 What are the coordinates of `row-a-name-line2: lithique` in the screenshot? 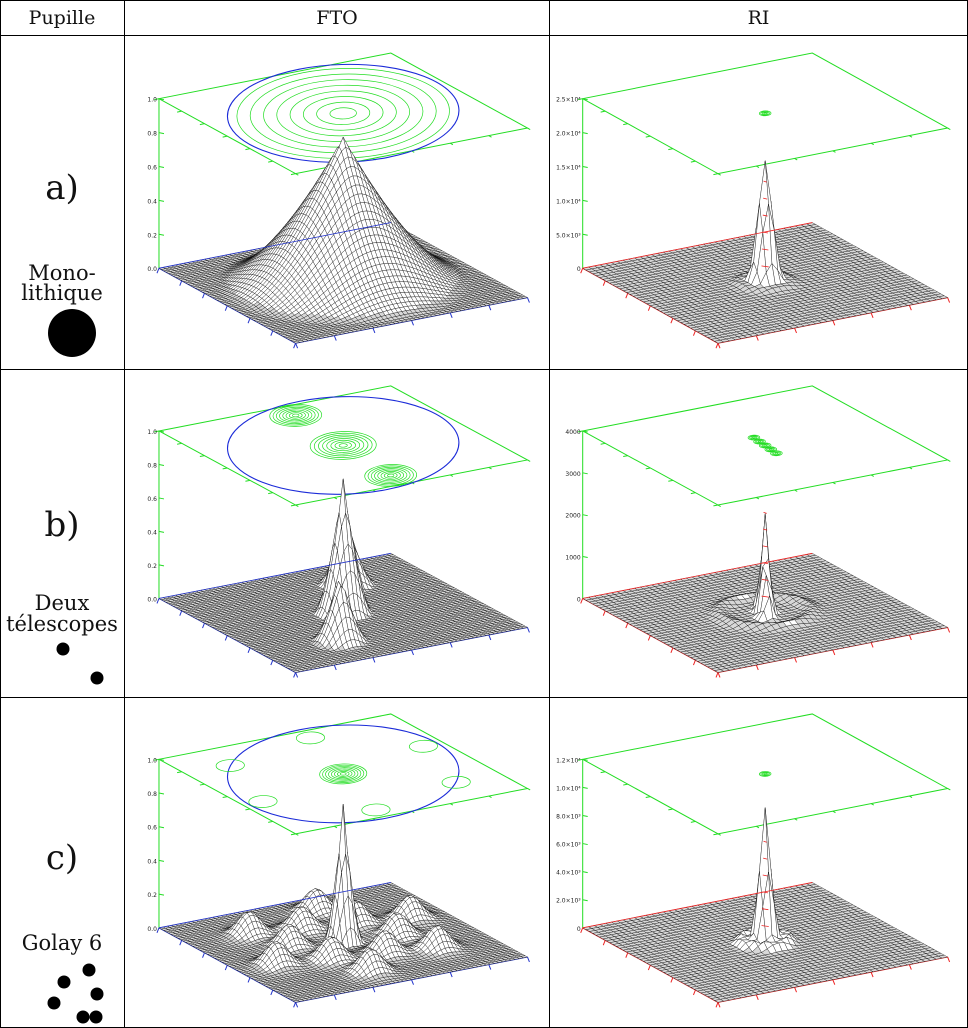 It's located at (62, 293).